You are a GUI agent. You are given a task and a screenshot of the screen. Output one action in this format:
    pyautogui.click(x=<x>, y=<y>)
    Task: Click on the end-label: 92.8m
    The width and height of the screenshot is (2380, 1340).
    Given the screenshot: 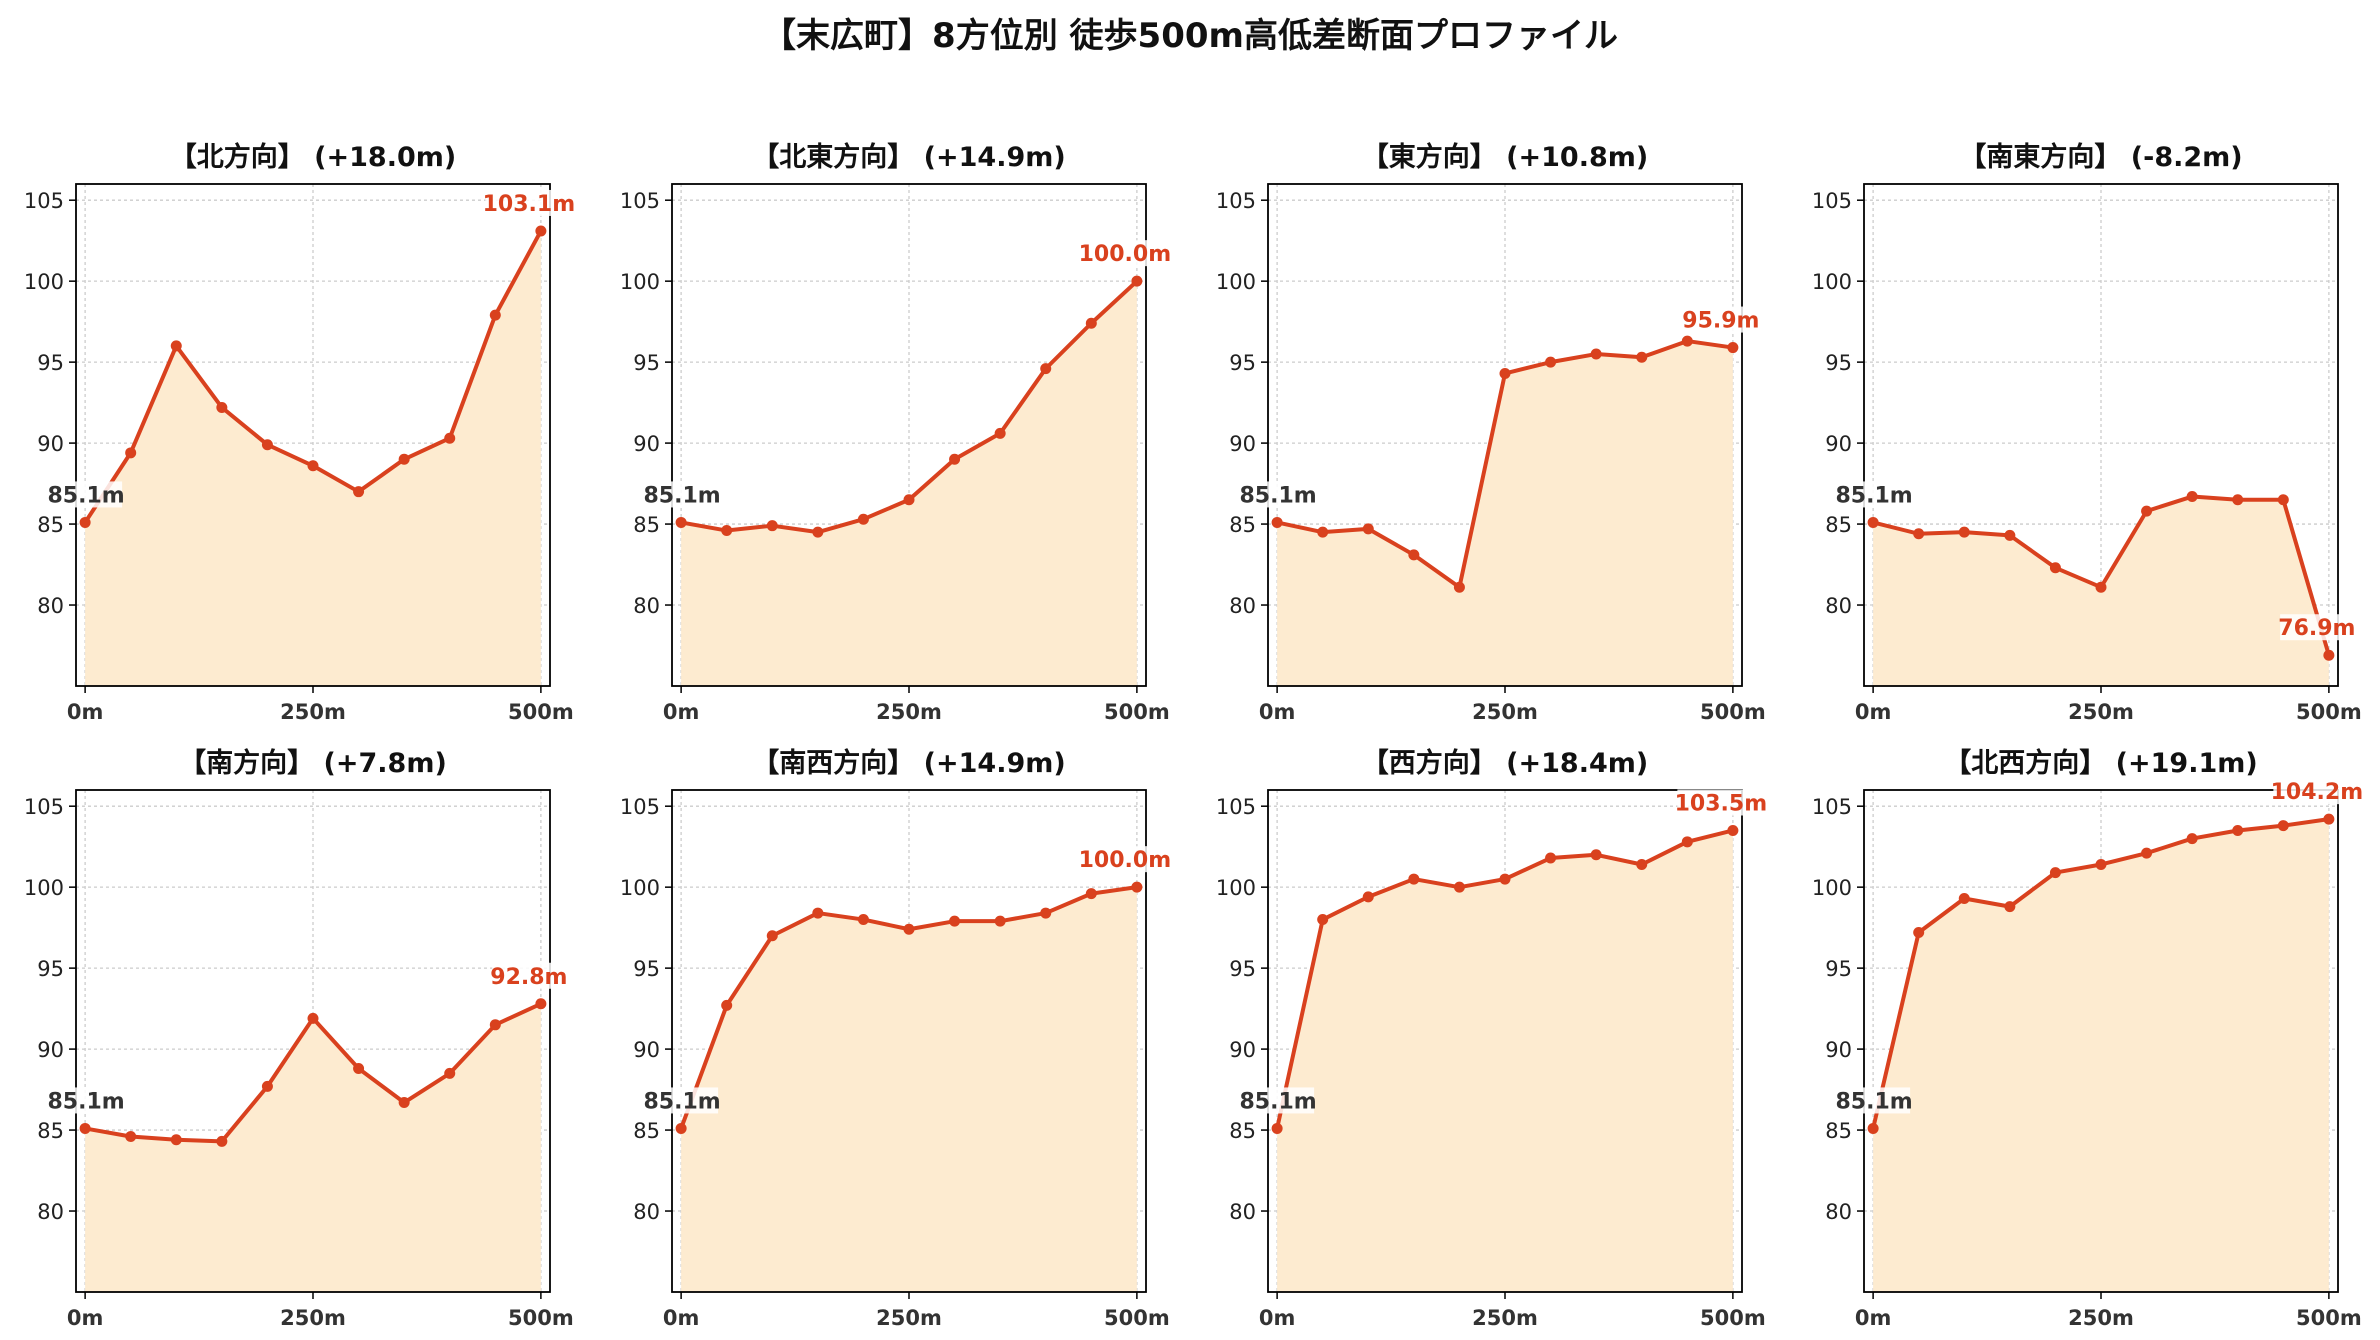 What is the action you would take?
    pyautogui.click(x=528, y=977)
    